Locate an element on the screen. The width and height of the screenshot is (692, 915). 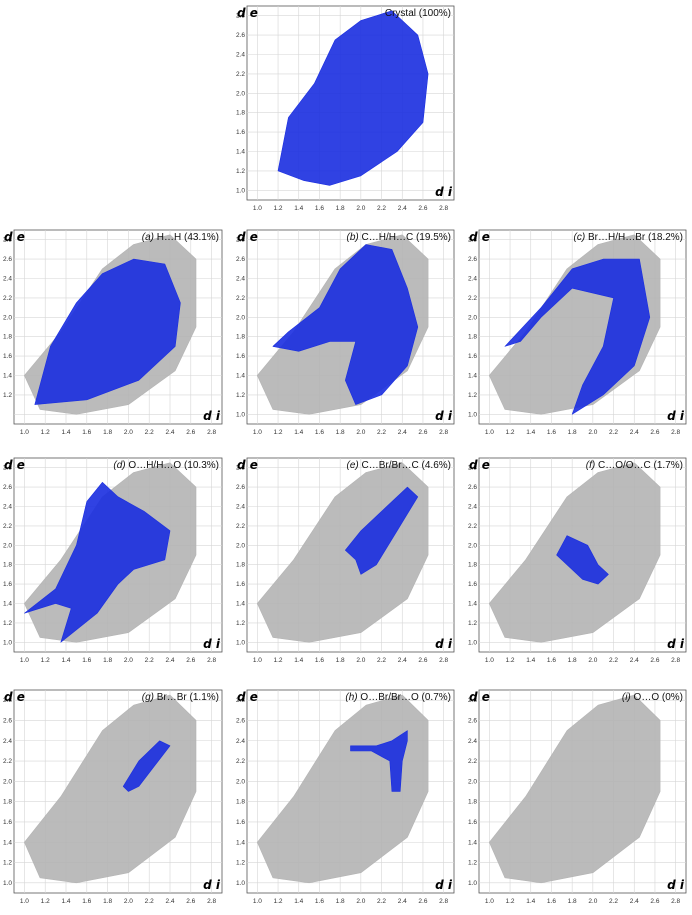
panel-title-prefix: (h) is located at coordinates (351, 697).